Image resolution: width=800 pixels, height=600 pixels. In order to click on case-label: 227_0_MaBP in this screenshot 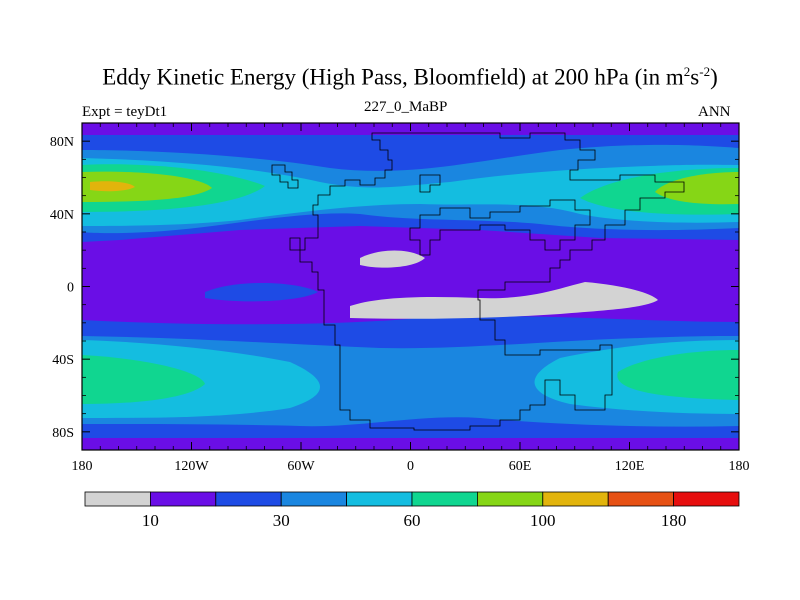, I will do `click(406, 107)`.